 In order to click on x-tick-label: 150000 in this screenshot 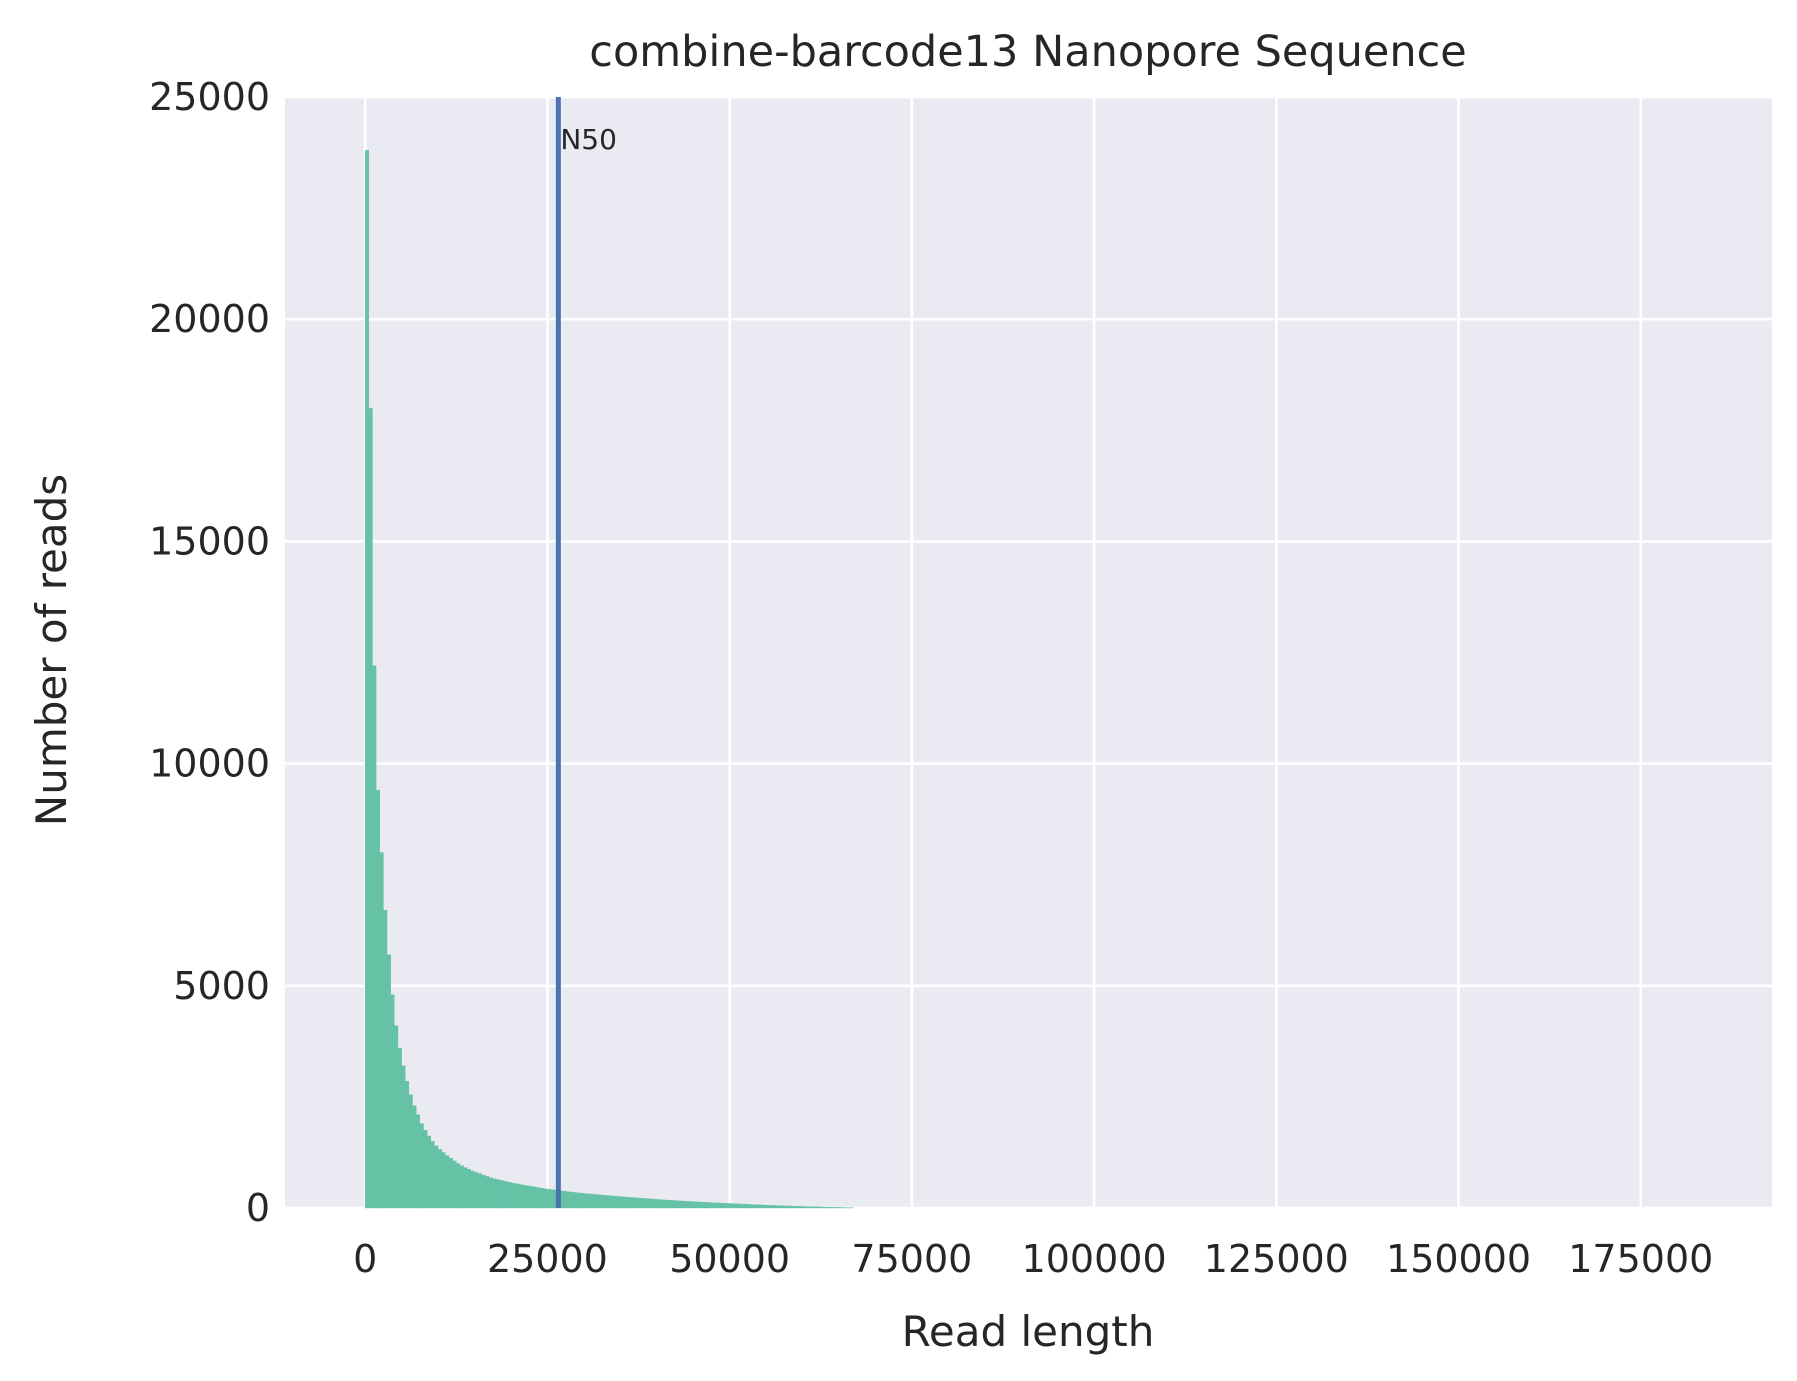, I will do `click(1458, 1259)`.